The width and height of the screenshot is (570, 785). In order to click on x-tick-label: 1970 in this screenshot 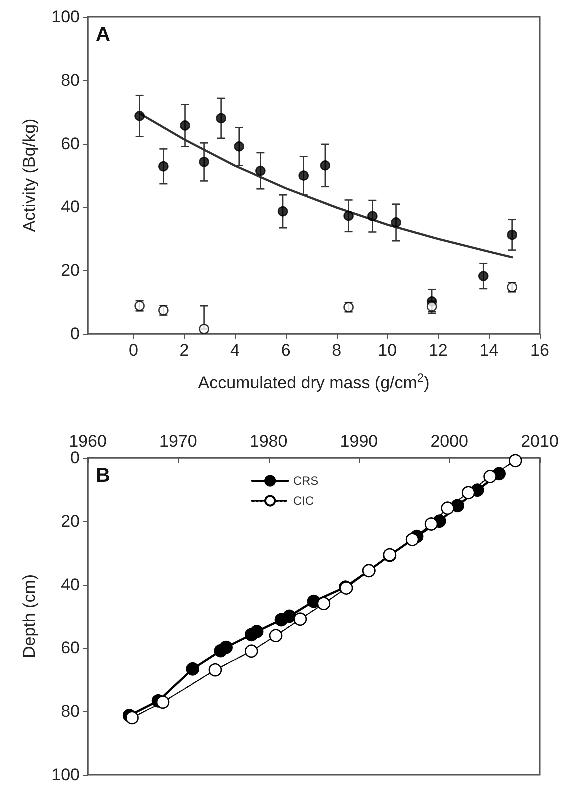, I will do `click(178, 441)`.